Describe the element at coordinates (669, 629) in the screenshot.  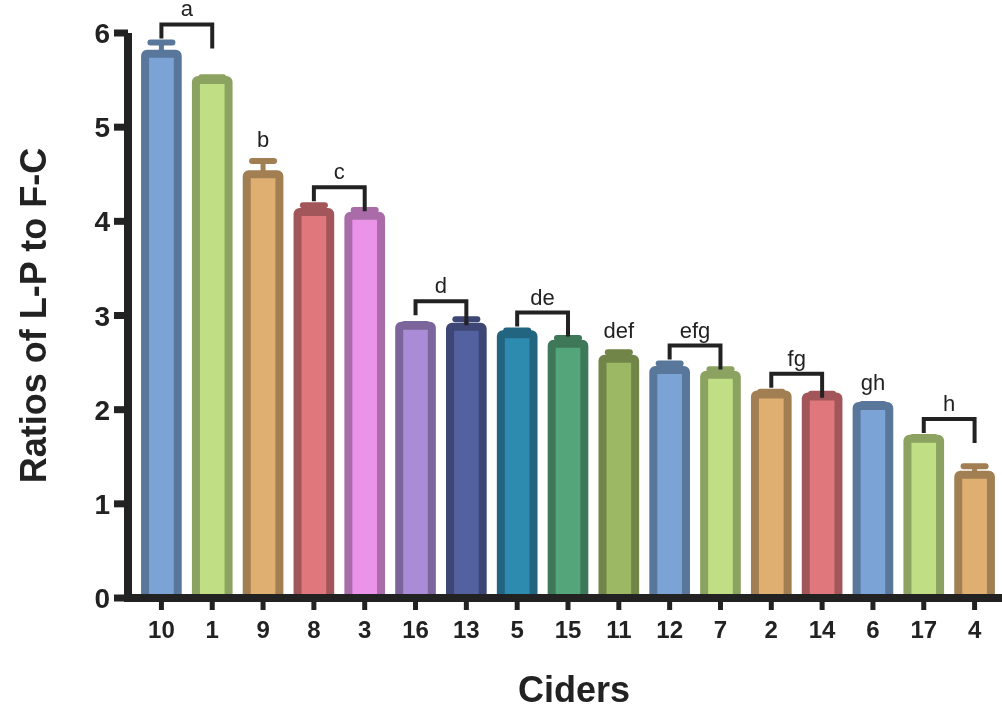
I see `x-tick-label: 12` at that location.